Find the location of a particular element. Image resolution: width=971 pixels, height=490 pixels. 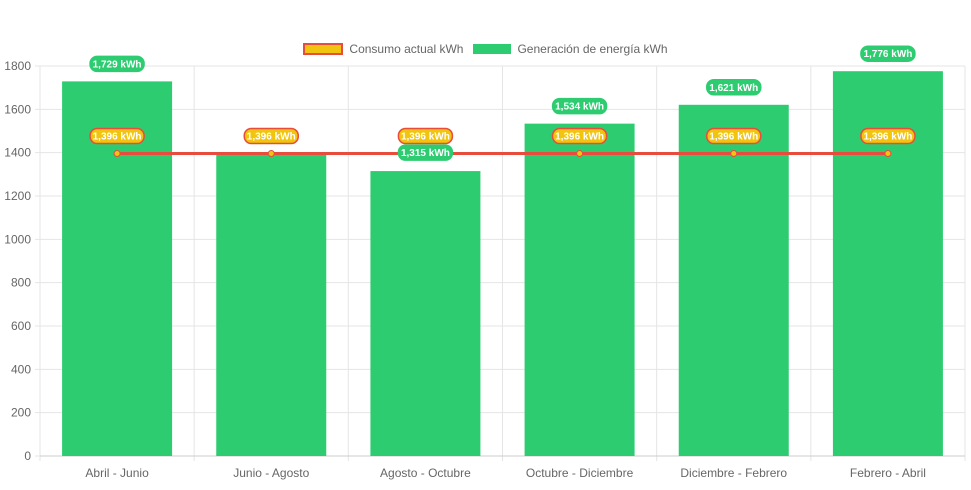

data-label: 1,729 kWh is located at coordinates (117, 64).